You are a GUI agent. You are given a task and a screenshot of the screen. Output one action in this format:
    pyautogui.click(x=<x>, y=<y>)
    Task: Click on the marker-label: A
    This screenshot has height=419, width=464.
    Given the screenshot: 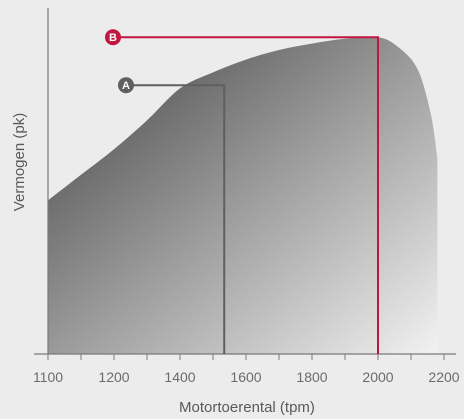 What is the action you would take?
    pyautogui.click(x=126, y=86)
    